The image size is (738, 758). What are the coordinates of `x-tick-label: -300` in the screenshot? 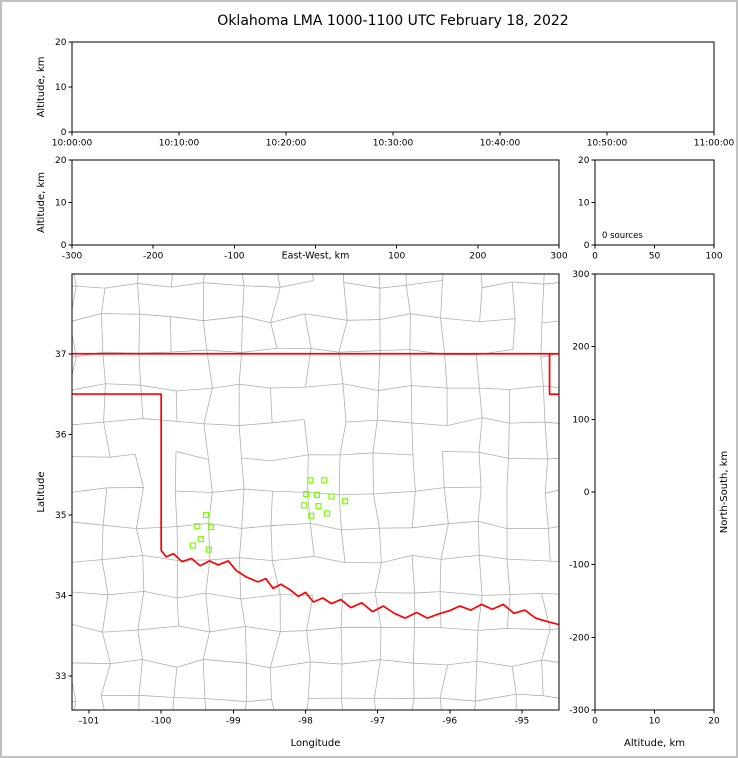 It's located at (72, 257).